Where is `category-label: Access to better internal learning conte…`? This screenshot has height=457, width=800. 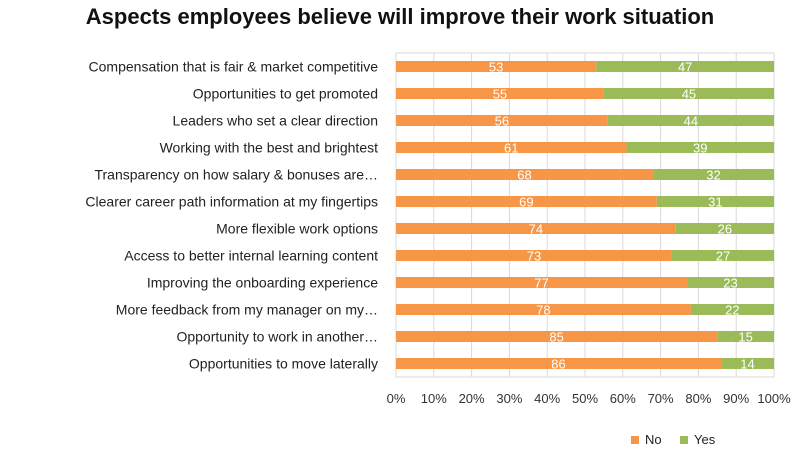
category-label: Access to better internal learning conte… is located at coordinates (251, 256).